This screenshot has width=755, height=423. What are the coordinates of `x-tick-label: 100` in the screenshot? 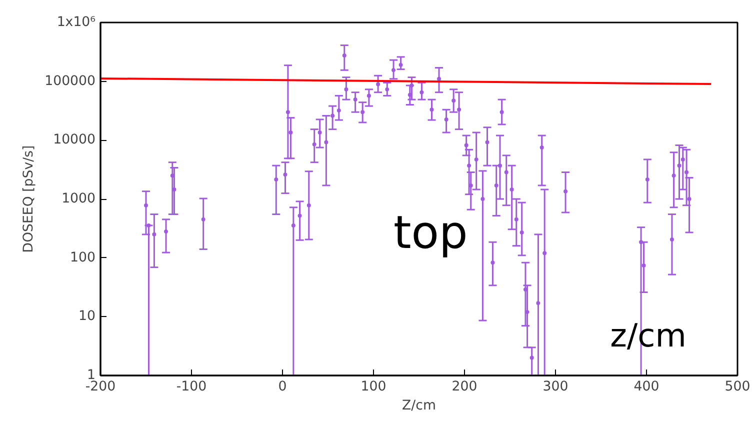 It's located at (373, 387).